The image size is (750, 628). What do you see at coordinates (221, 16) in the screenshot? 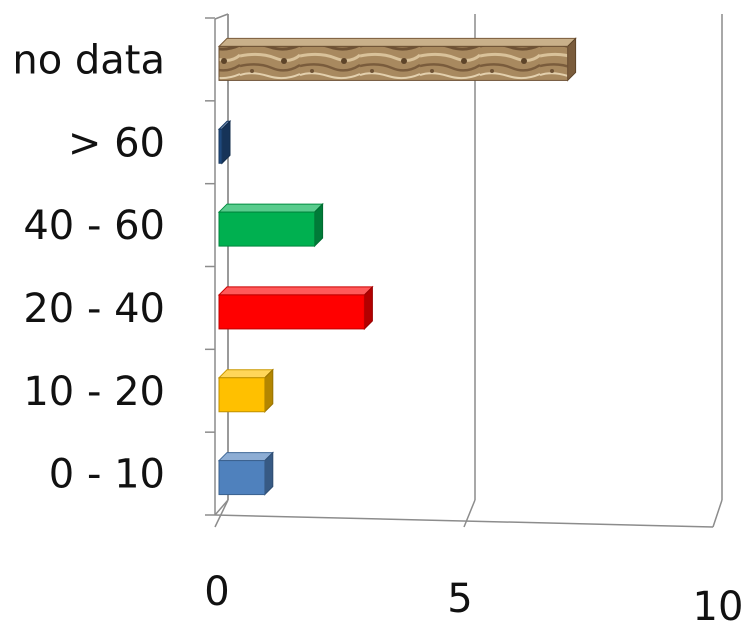
I see `axis-corner-top` at bounding box center [221, 16].